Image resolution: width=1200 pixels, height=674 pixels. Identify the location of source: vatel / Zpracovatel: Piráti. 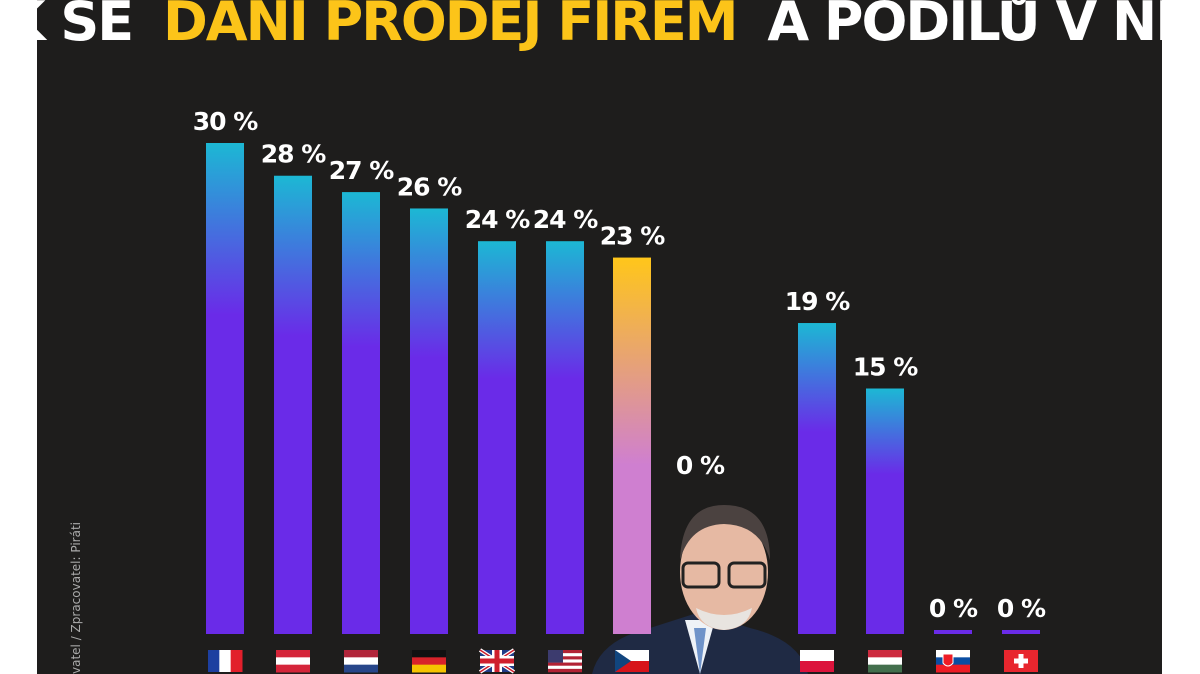
(76, 598).